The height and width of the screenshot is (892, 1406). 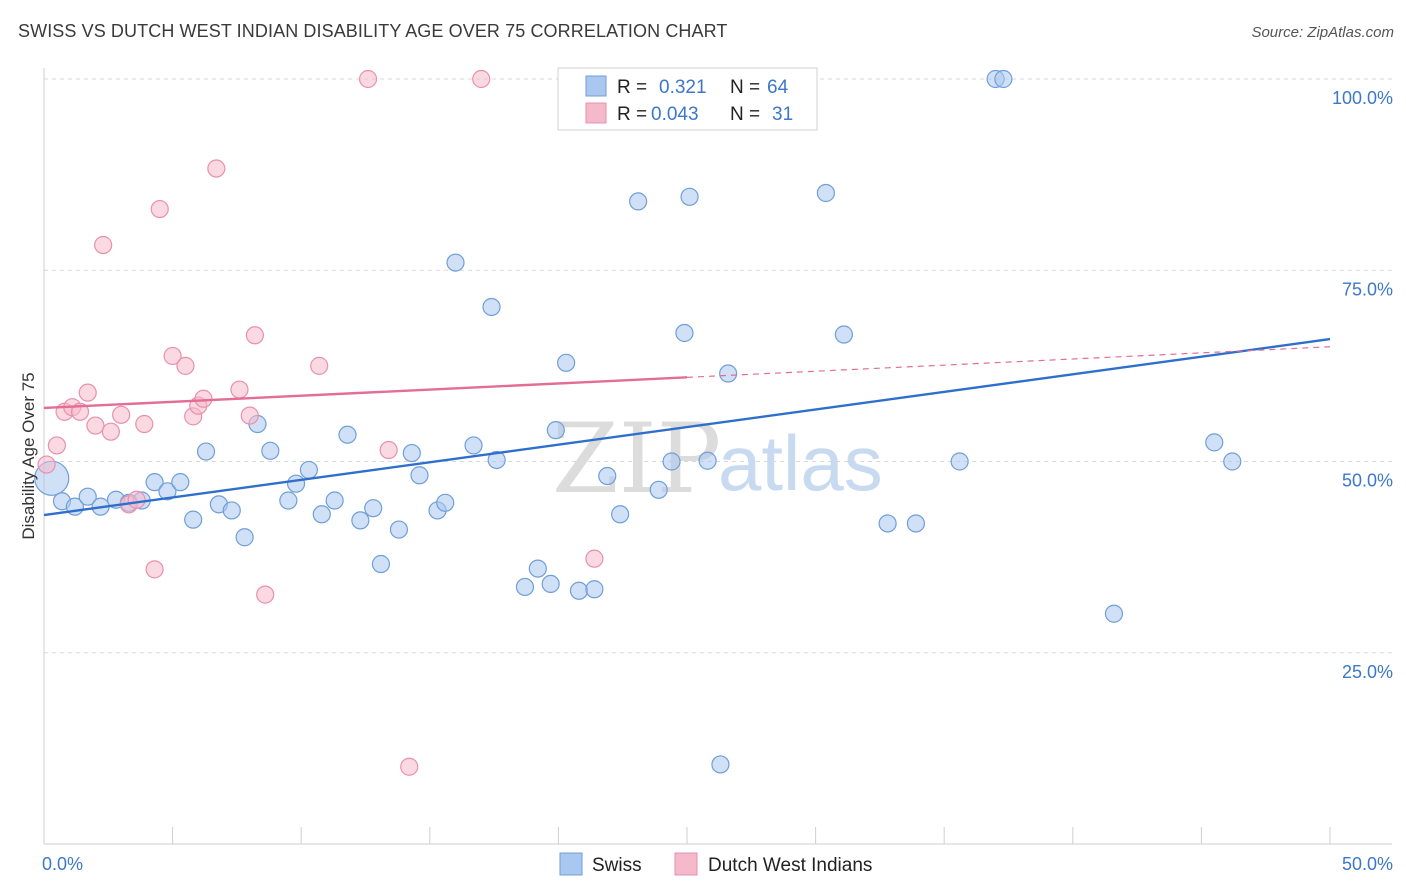 I want to click on legend-r-label-dutch: R =, so click(x=632, y=114).